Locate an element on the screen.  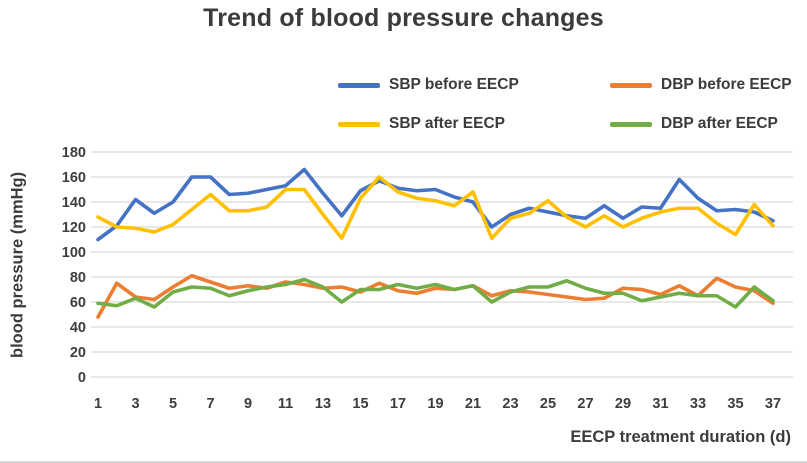
x-tick-label-35: 35 is located at coordinates (735, 404).